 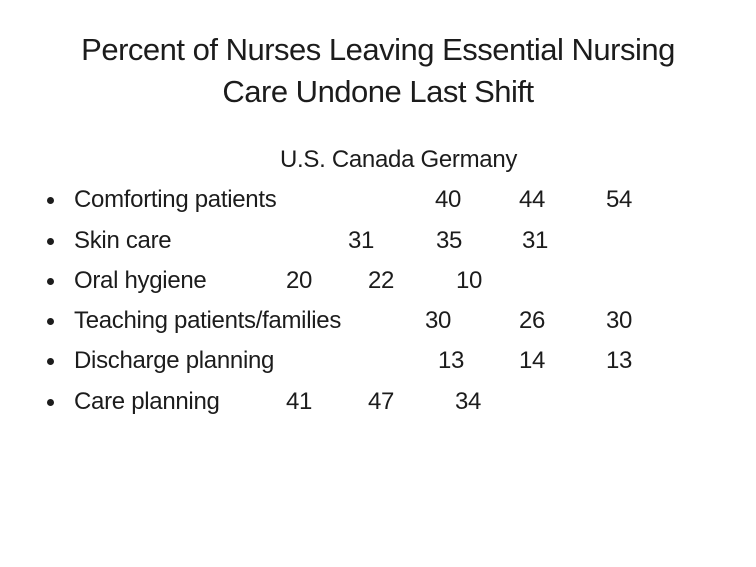 What do you see at coordinates (399, 159) in the screenshot?
I see `table-header-labels: U.S. Canada Germany` at bounding box center [399, 159].